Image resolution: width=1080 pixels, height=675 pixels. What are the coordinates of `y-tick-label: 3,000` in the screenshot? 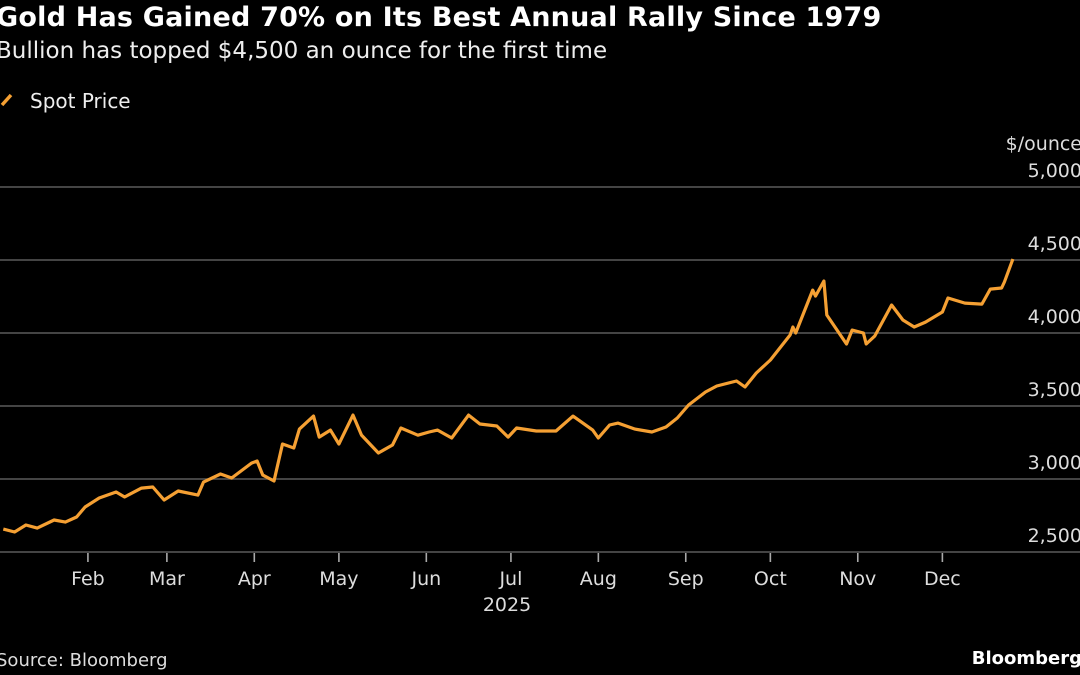 It's located at (1054, 463).